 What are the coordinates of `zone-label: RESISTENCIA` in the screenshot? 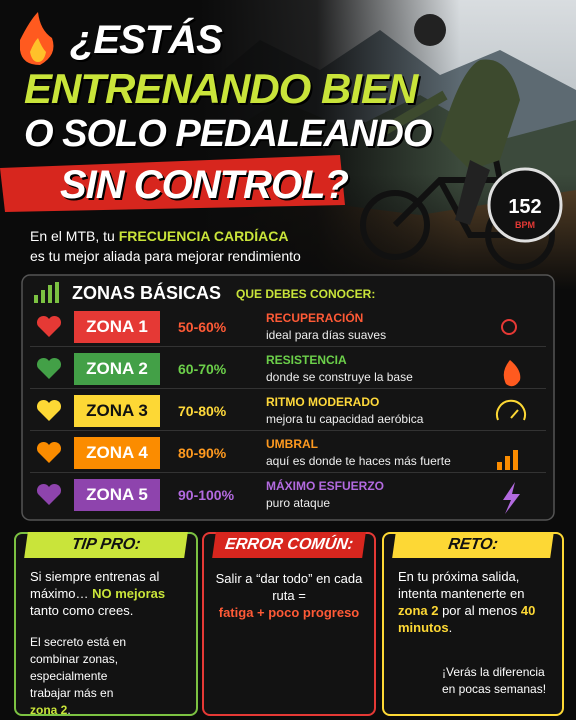 It's located at (306, 360).